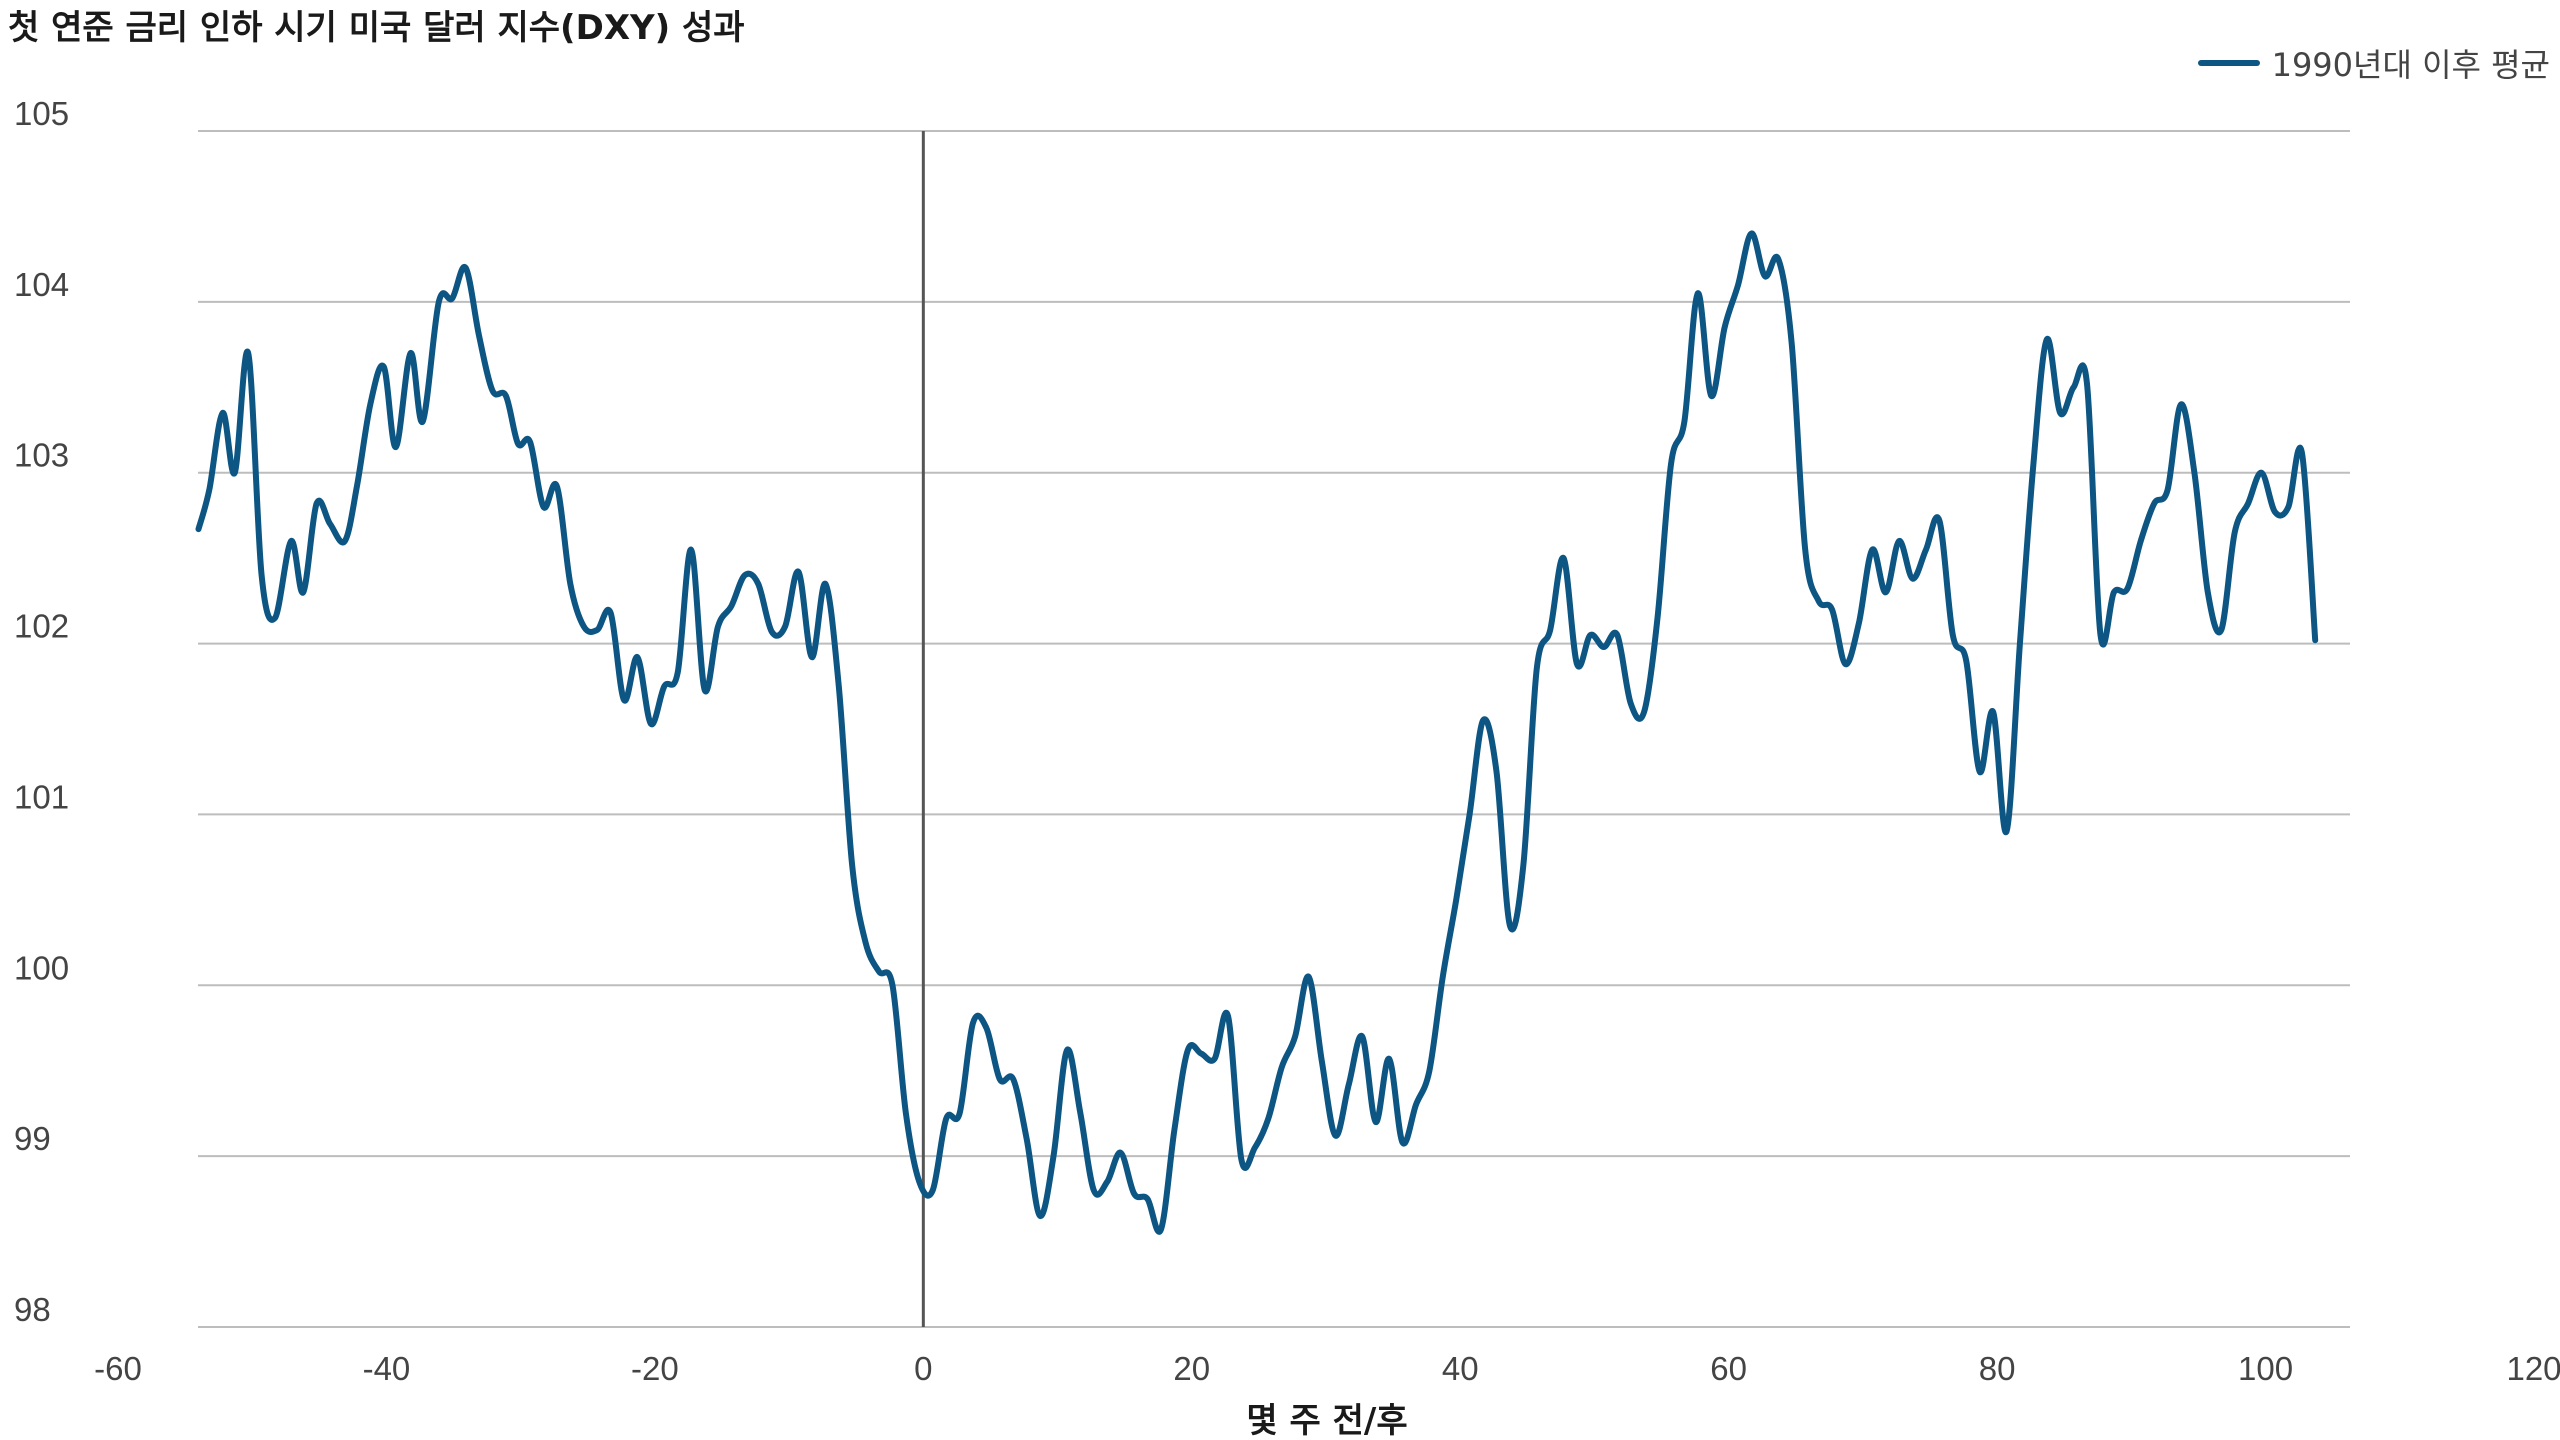  I want to click on y-tick-label: 105, so click(41, 113).